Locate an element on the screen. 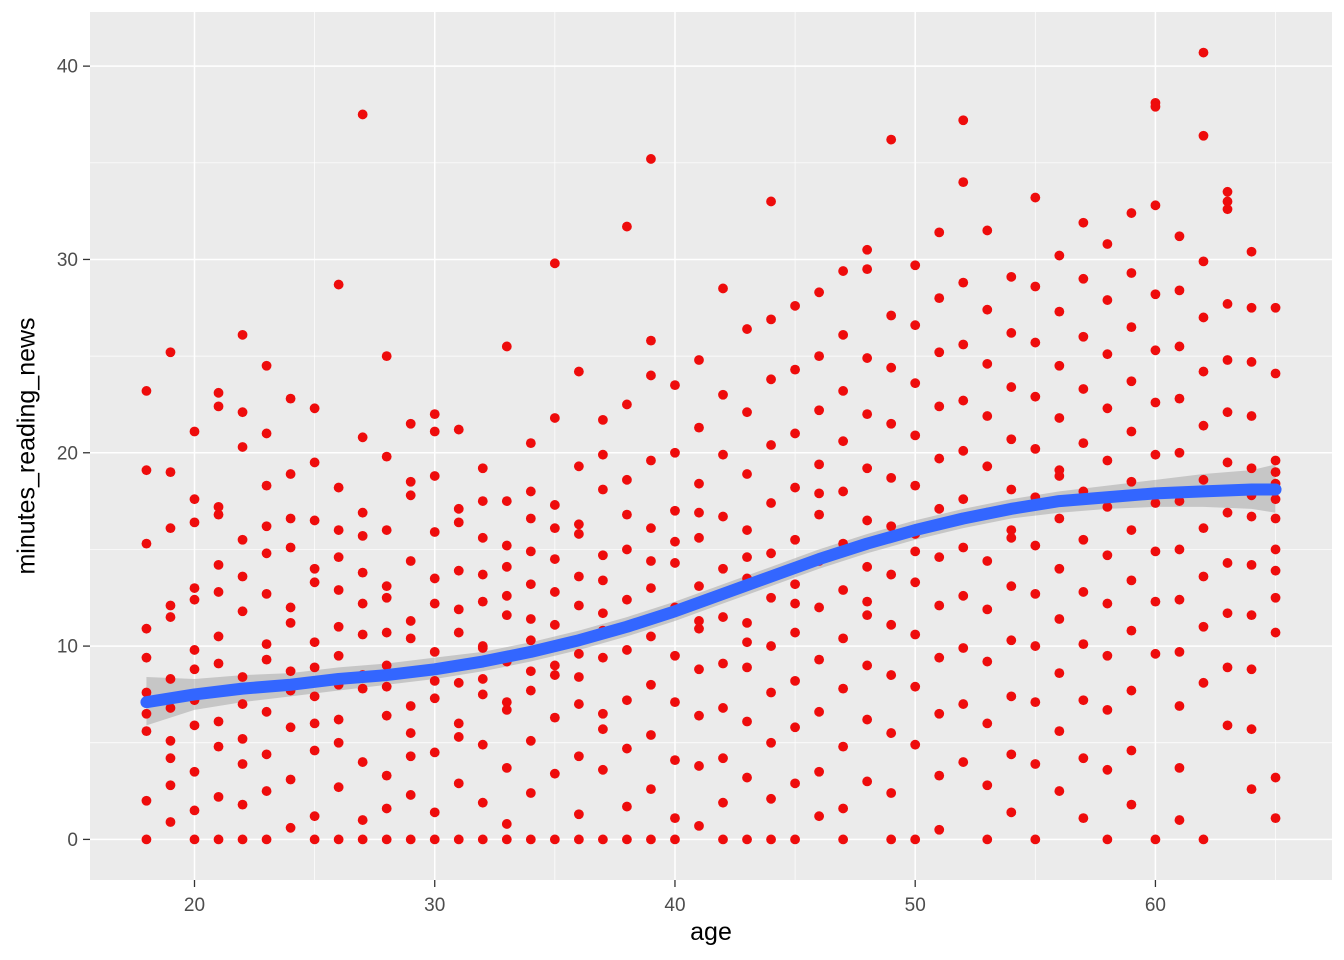 The image size is (1344, 960). y-tick-labels: 0 10 20 30 40 is located at coordinates (67, 454).